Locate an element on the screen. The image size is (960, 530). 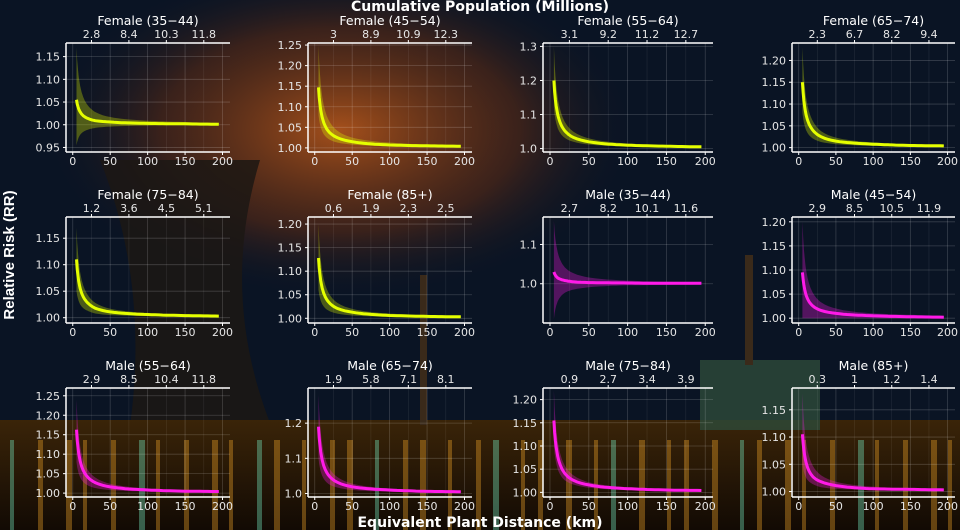
panel-title: Male (85+) is located at coordinates (874, 365).